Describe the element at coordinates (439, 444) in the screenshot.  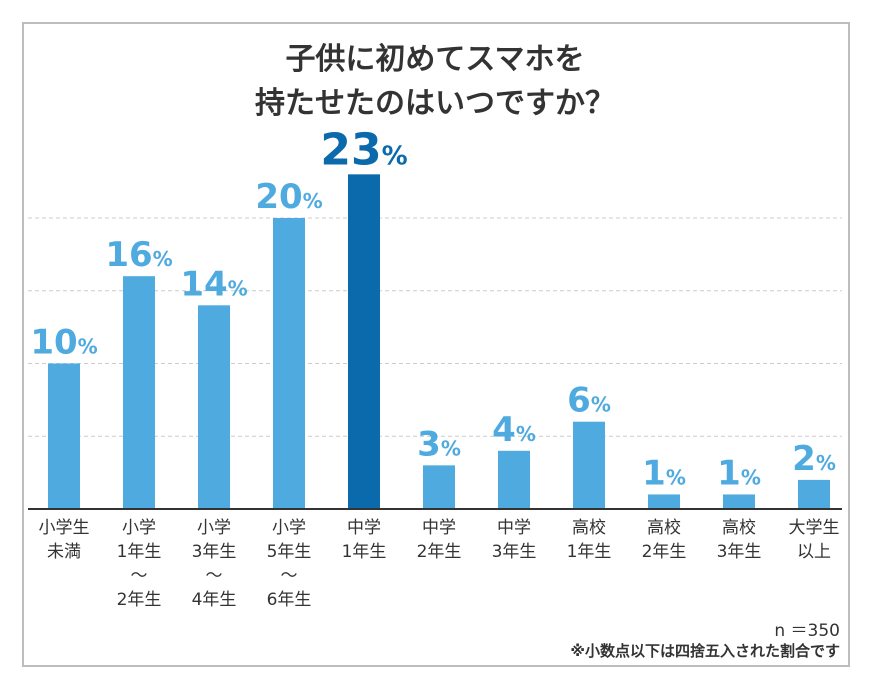
I see `data-label: 3%` at that location.